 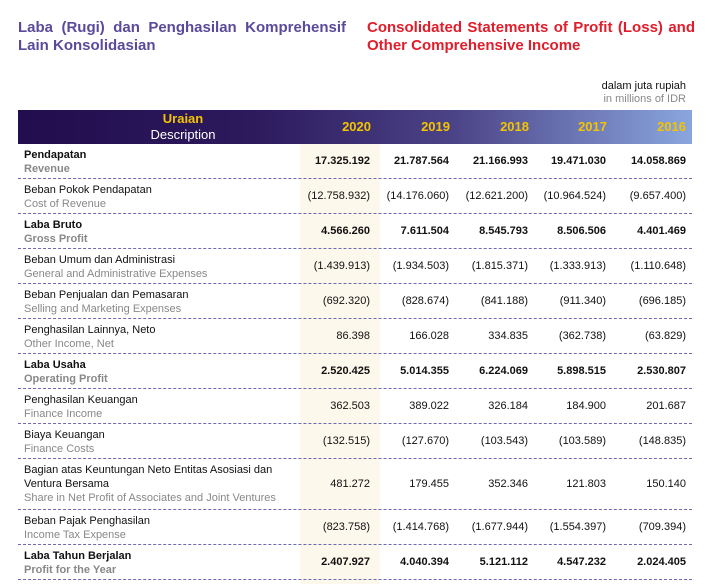 I want to click on row-label-en: Other Income, Net, so click(x=69, y=344).